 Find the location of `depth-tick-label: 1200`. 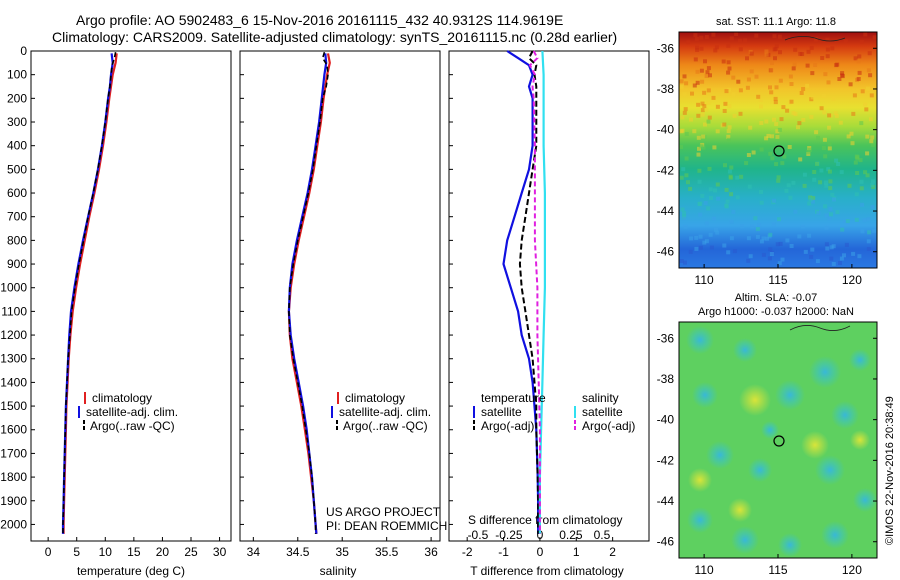

depth-tick-label: 1200 is located at coordinates (13, 335).